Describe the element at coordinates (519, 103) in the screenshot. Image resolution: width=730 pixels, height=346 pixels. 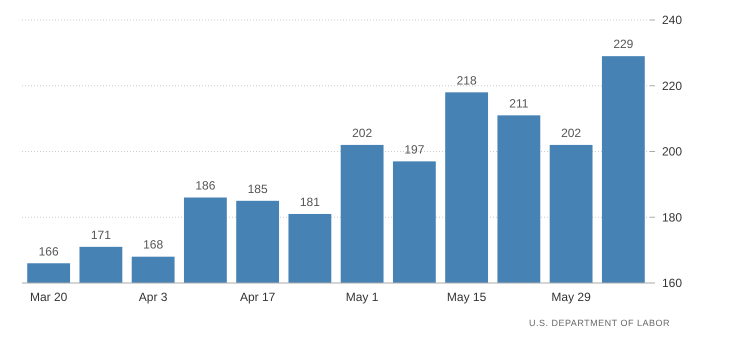
I see `data-label: 211` at that location.